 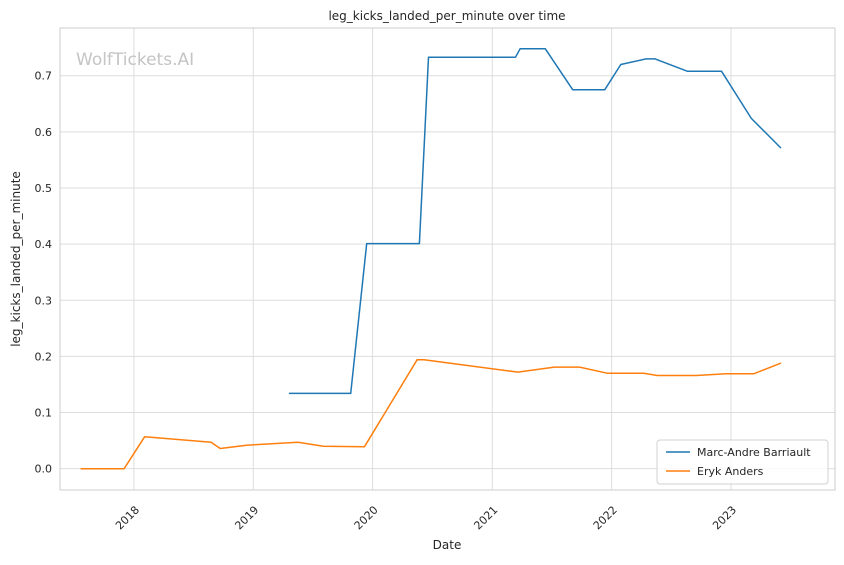 I want to click on x-axis-label: Date, so click(x=447, y=545).